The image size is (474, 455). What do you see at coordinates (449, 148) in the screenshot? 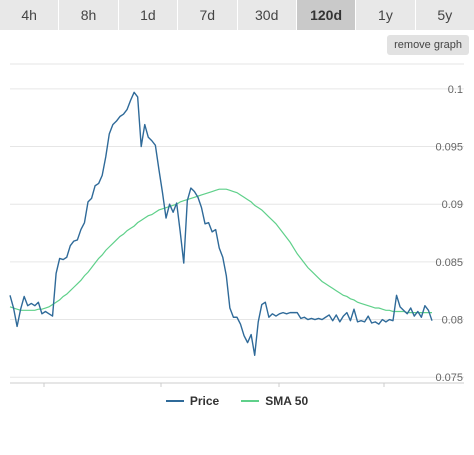
I see `y-tick-label: 0.095` at bounding box center [449, 148].